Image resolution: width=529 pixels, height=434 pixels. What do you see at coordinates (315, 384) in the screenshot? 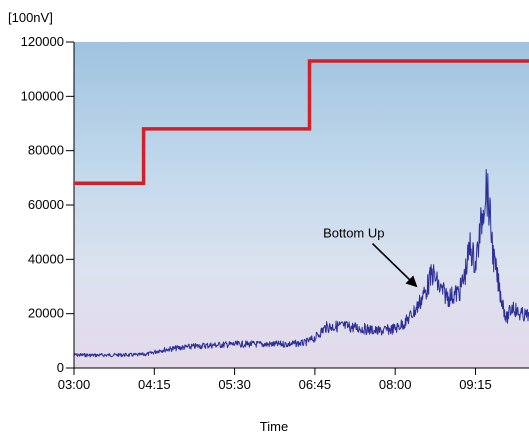
I see `x-tick-label: 06:45` at bounding box center [315, 384].